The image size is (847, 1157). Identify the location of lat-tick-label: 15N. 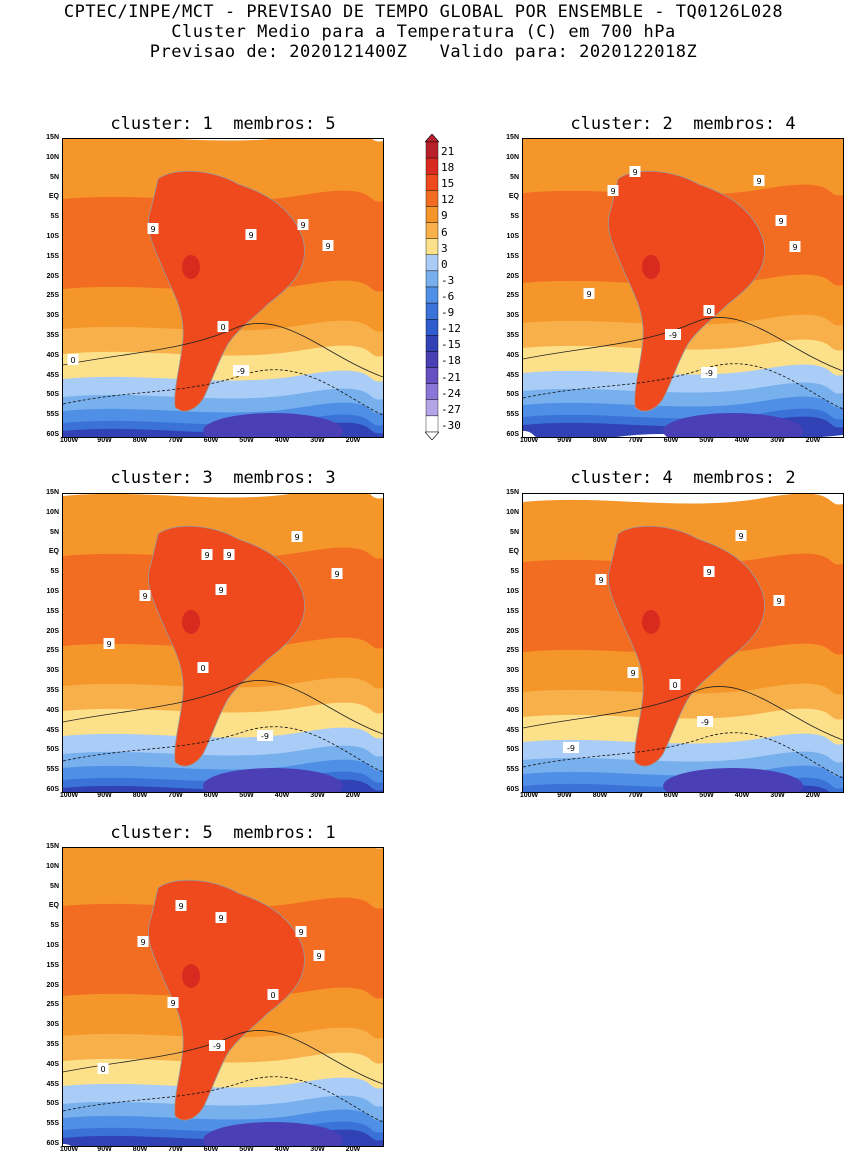
(512, 492).